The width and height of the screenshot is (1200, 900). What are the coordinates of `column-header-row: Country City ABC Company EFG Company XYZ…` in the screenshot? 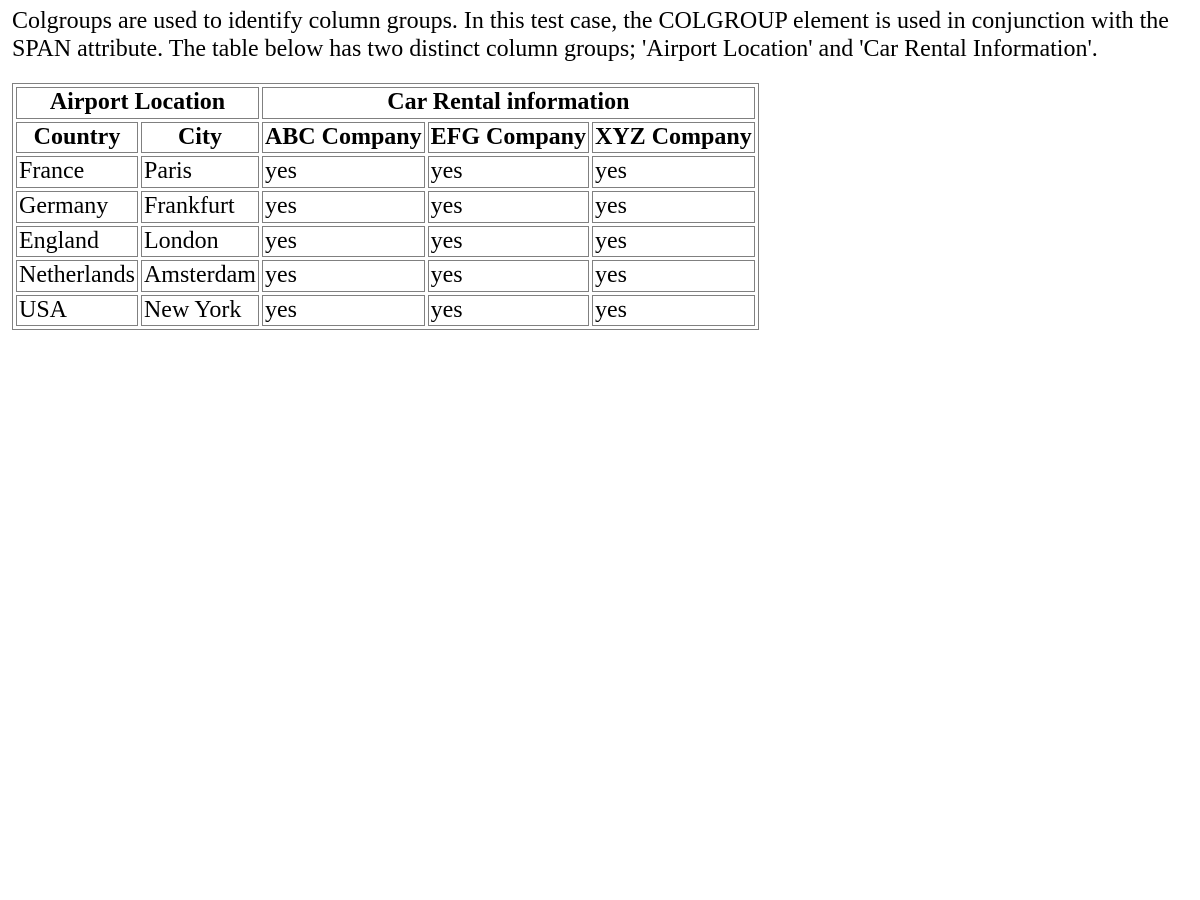 It's located at (385, 137).